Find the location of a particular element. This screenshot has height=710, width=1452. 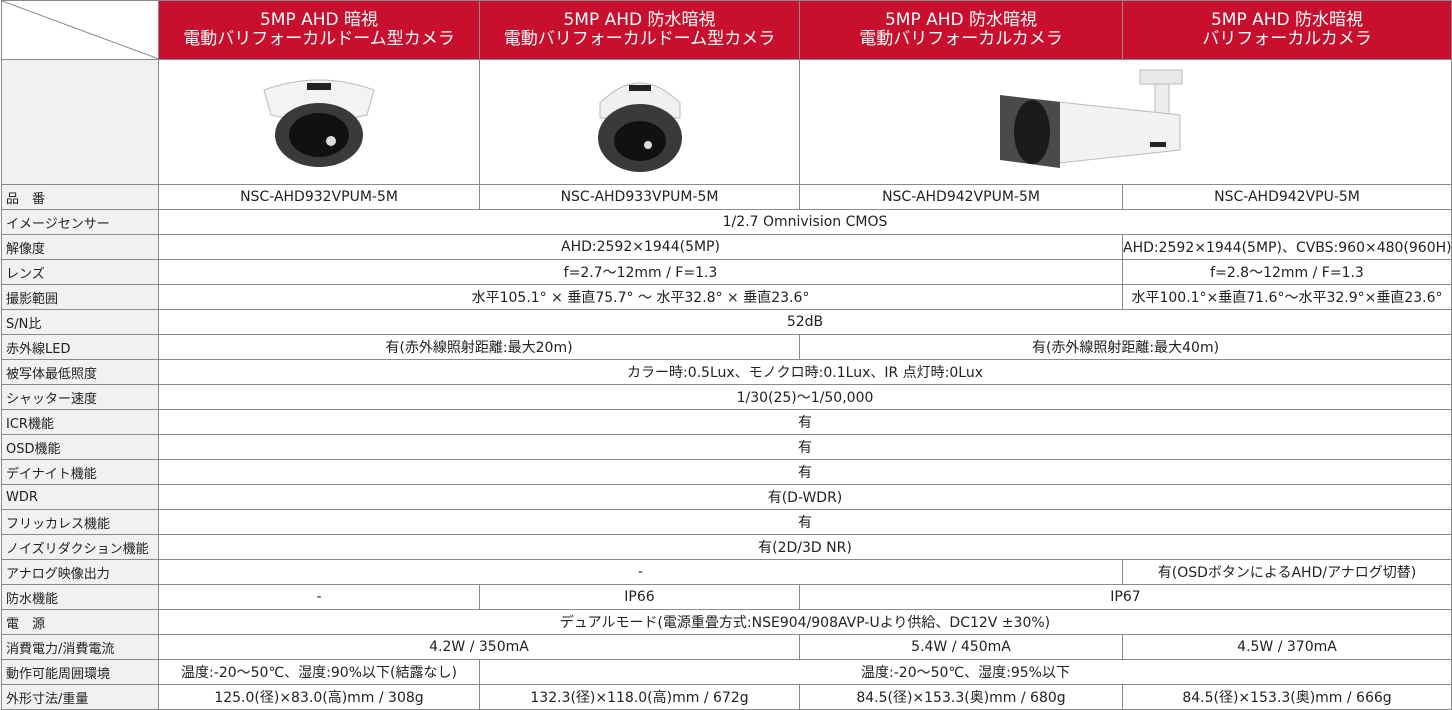

row-label: 被写体最低照度 is located at coordinates (80, 372).